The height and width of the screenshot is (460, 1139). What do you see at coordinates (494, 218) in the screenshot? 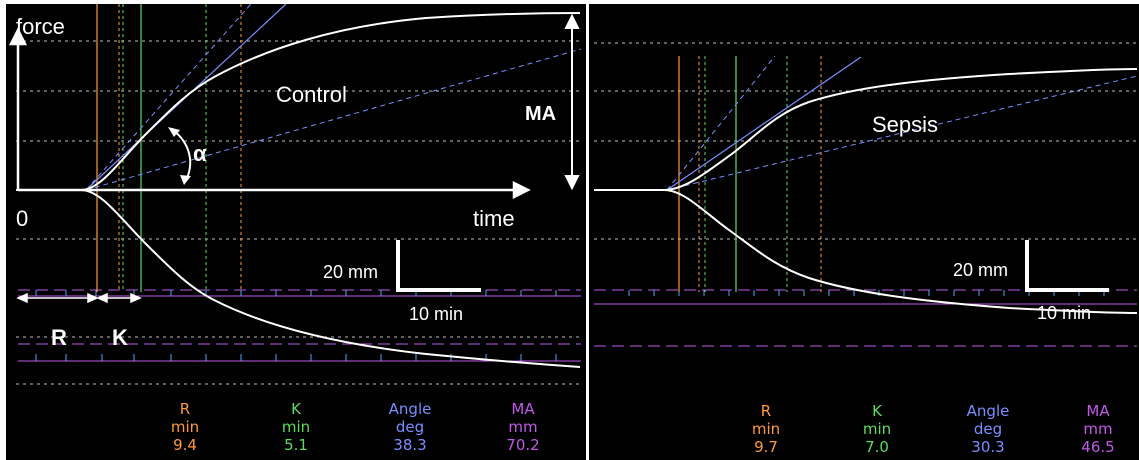
I see `time-axis-label: time` at bounding box center [494, 218].